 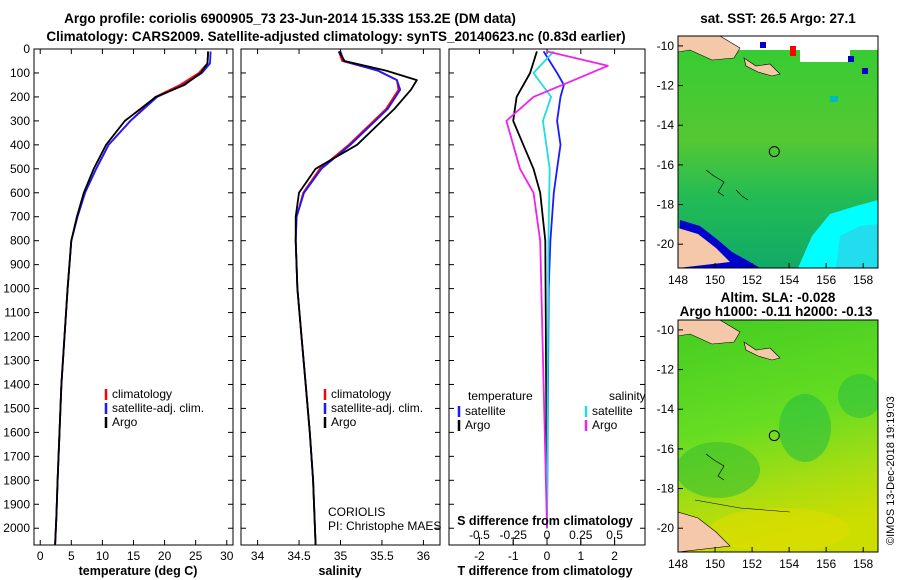 I want to click on y-tick-label: 1100, so click(x=17, y=313).